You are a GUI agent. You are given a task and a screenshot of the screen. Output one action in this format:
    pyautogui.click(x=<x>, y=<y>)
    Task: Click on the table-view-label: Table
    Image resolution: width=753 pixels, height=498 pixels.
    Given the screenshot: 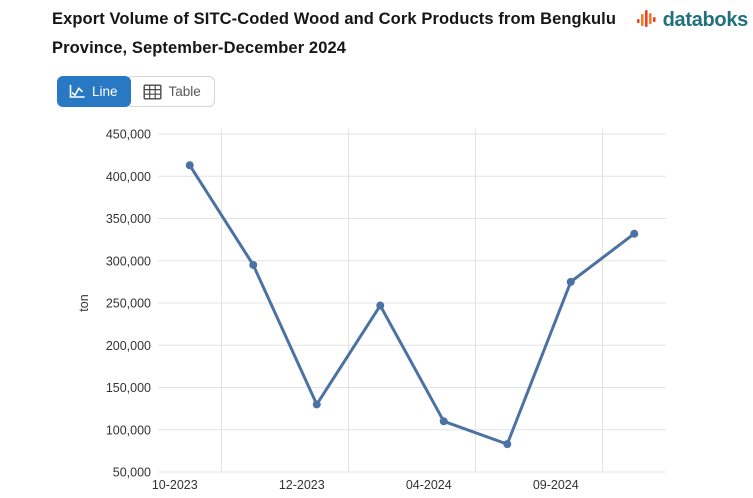 What is the action you would take?
    pyautogui.click(x=184, y=91)
    